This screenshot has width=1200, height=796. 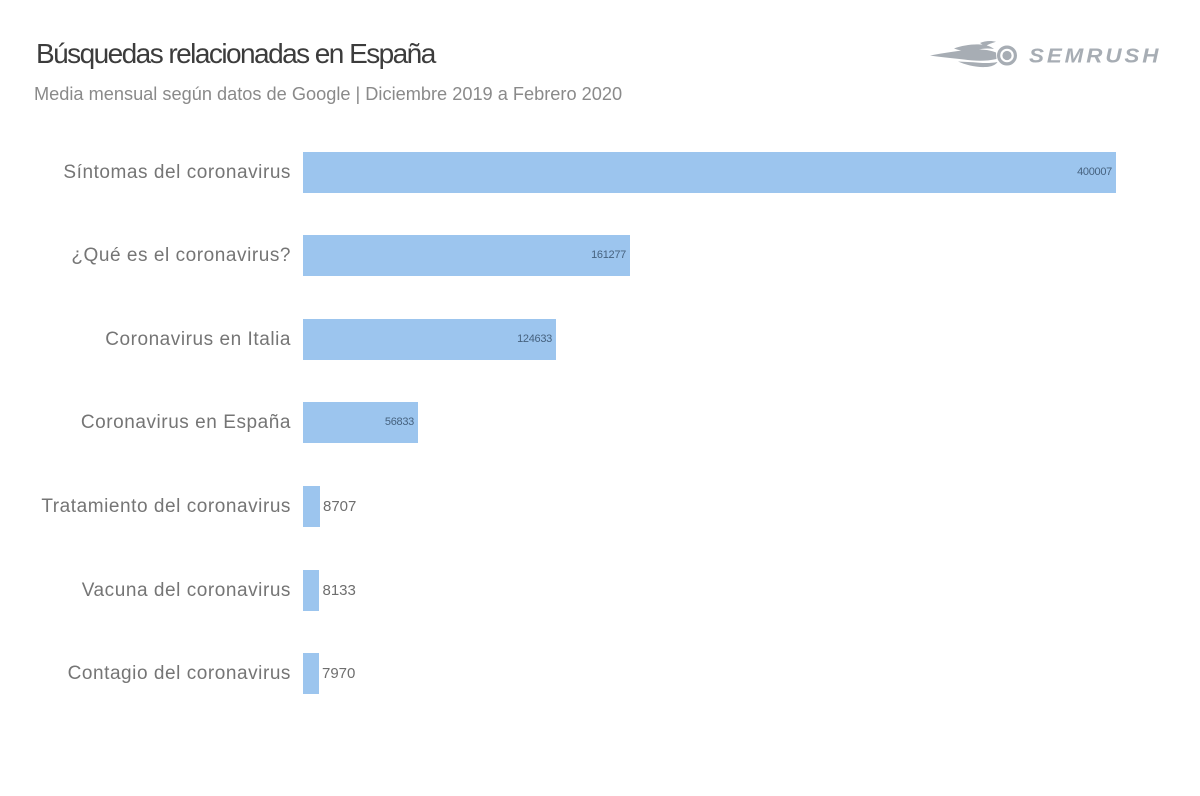 I want to click on svg-text: SEMRUSH, so click(x=1095, y=57).